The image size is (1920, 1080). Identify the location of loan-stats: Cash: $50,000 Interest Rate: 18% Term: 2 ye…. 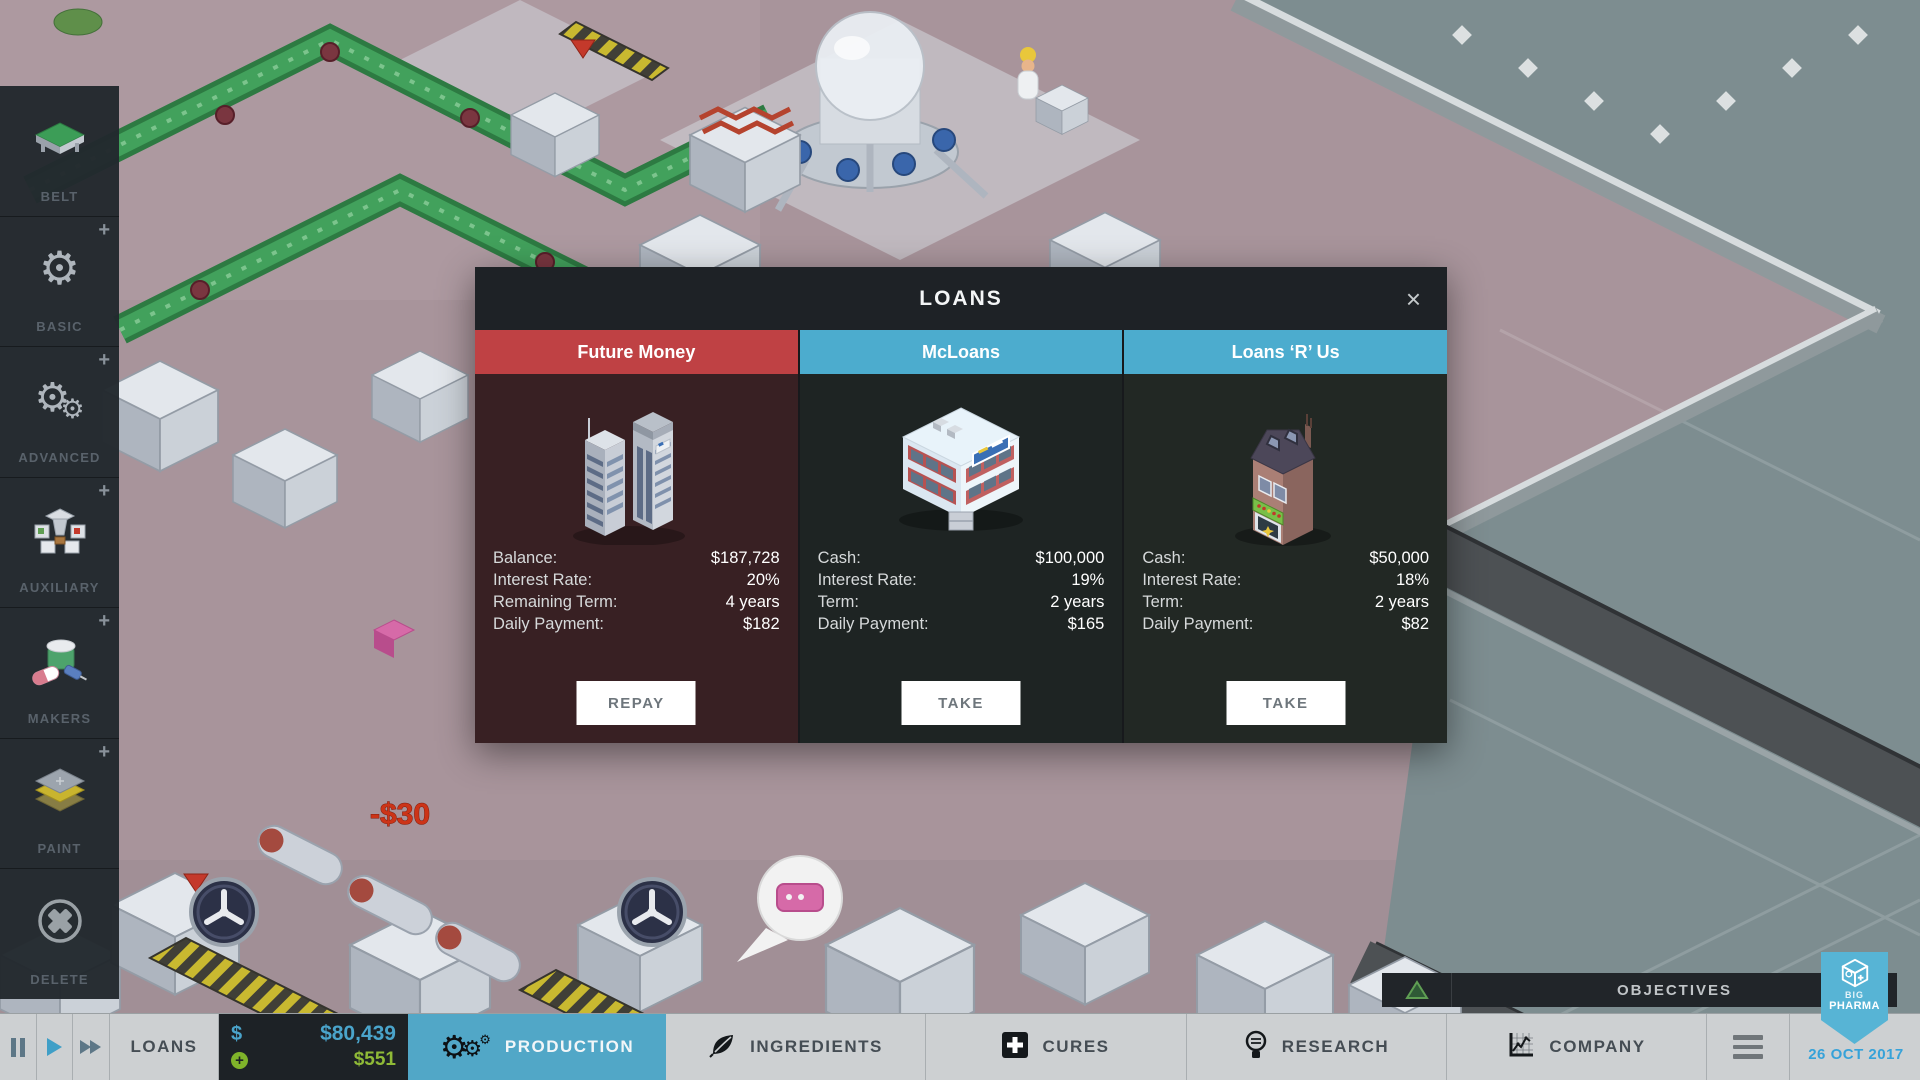
(1286, 591).